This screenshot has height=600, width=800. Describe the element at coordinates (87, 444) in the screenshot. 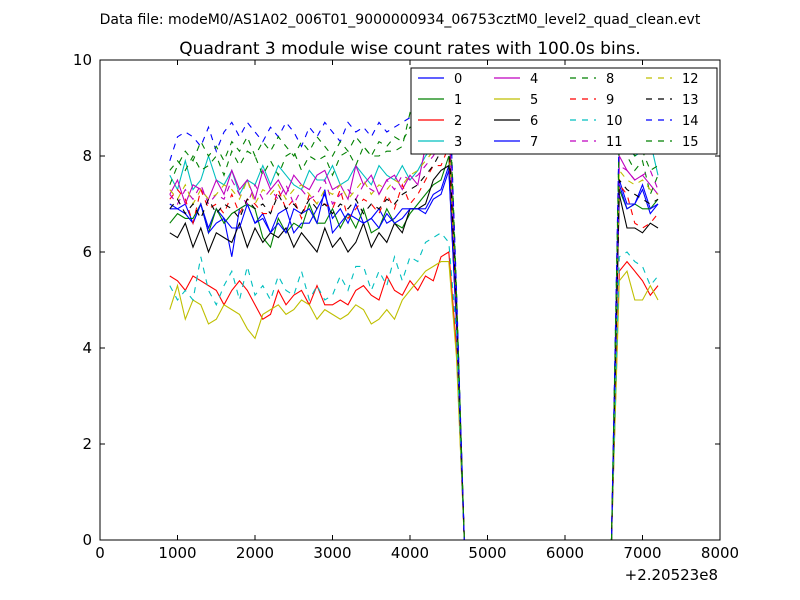

I see `y-tick-label: 2` at that location.